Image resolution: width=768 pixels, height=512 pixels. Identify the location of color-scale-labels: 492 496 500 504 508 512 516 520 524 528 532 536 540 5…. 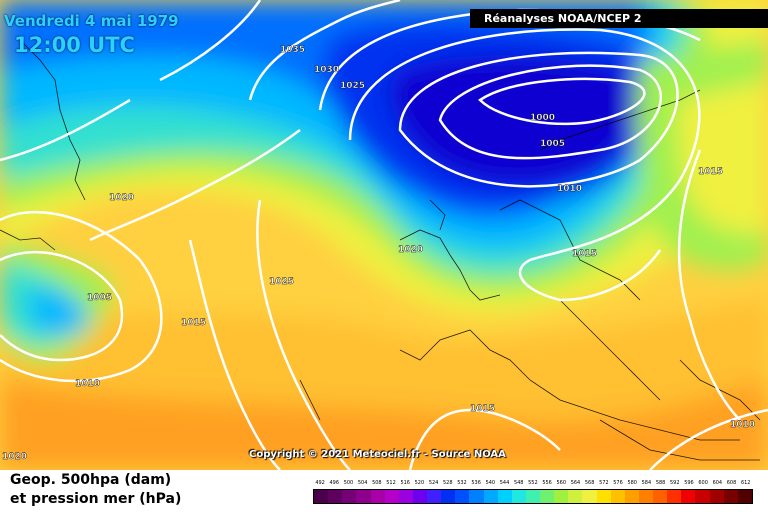
(533, 483).